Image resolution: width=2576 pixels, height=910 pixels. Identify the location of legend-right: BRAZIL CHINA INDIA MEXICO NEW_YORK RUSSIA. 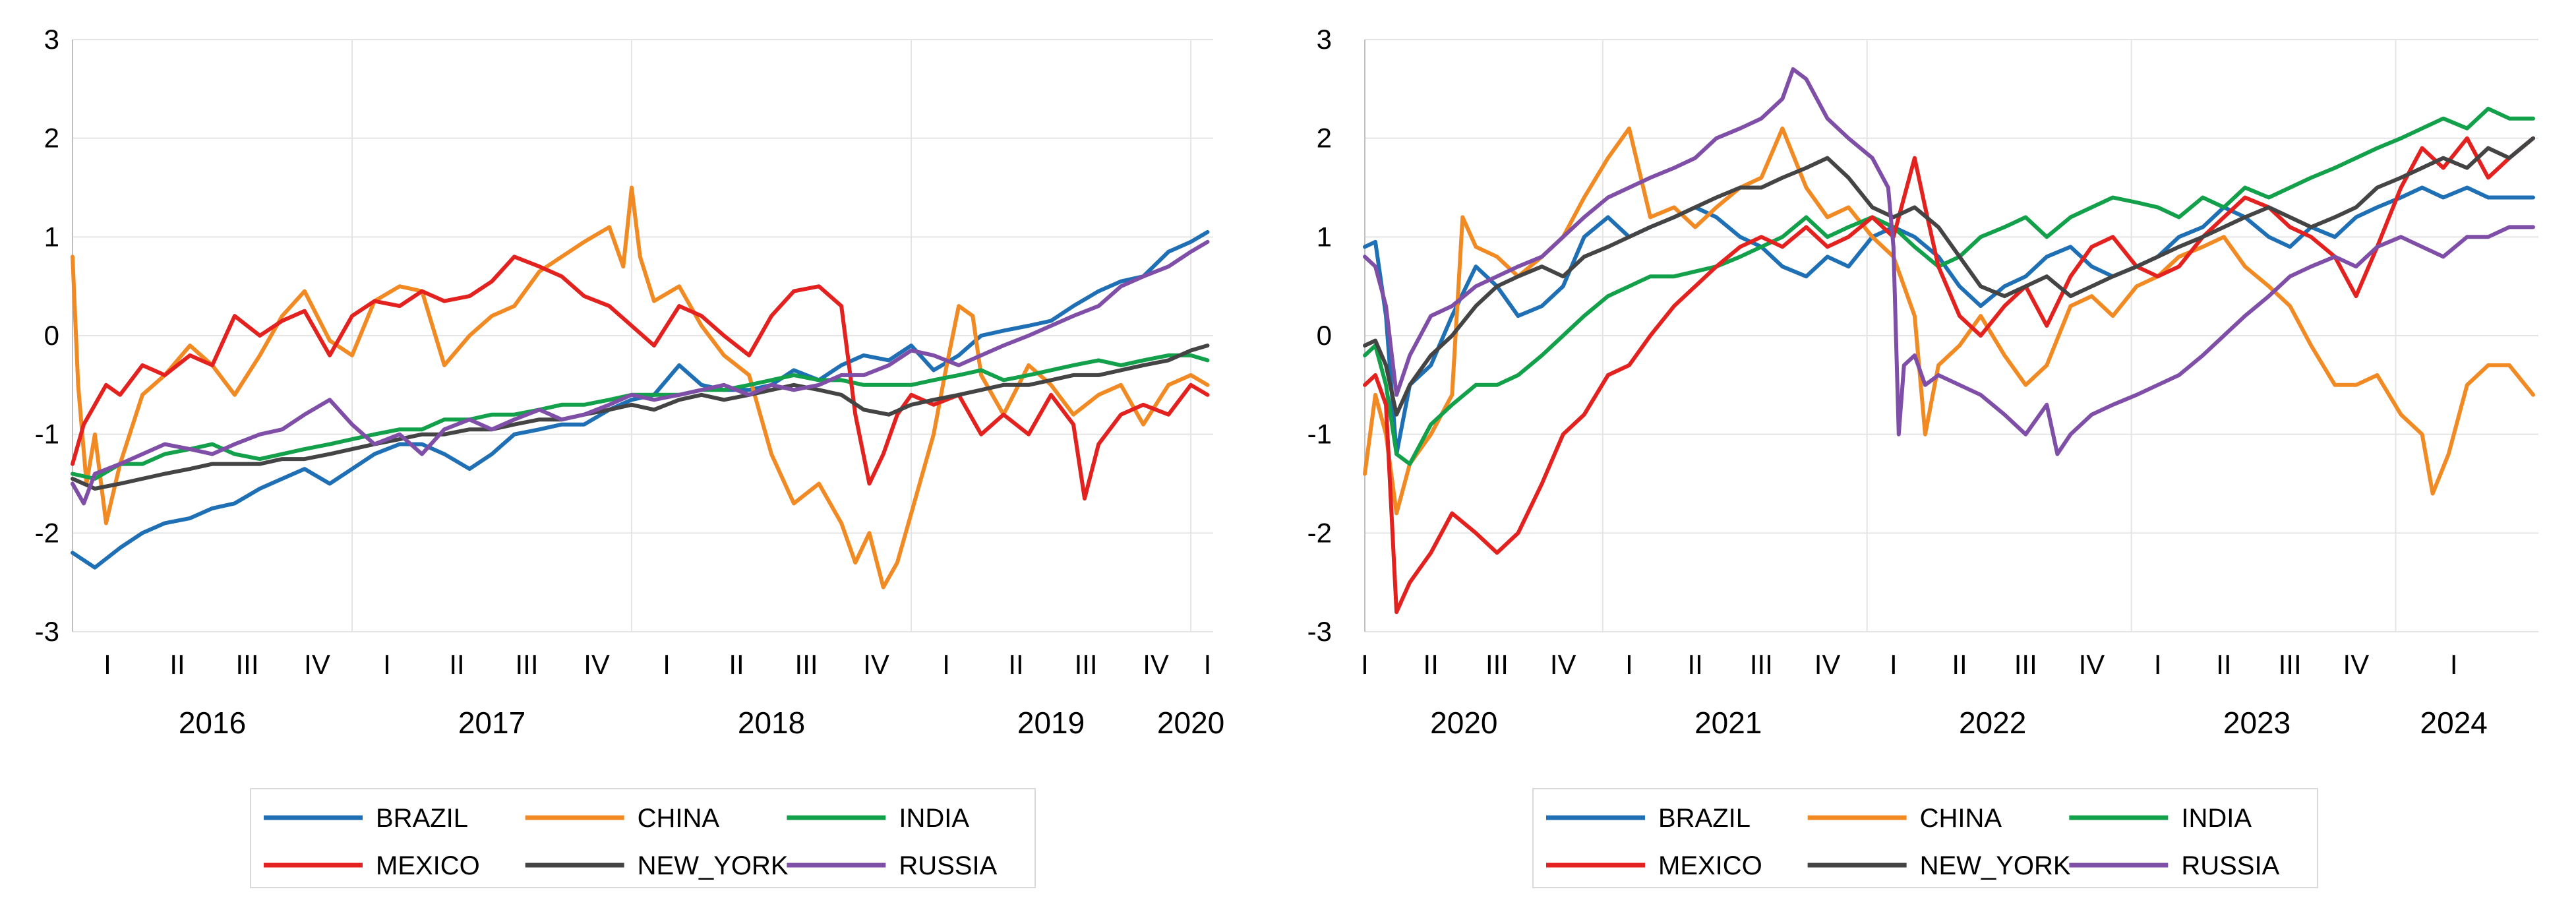
(1925, 838).